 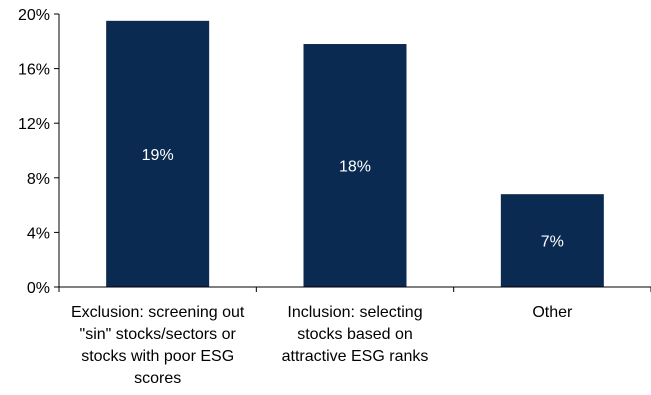 I want to click on x-category-label-line: Other, so click(x=552, y=312).